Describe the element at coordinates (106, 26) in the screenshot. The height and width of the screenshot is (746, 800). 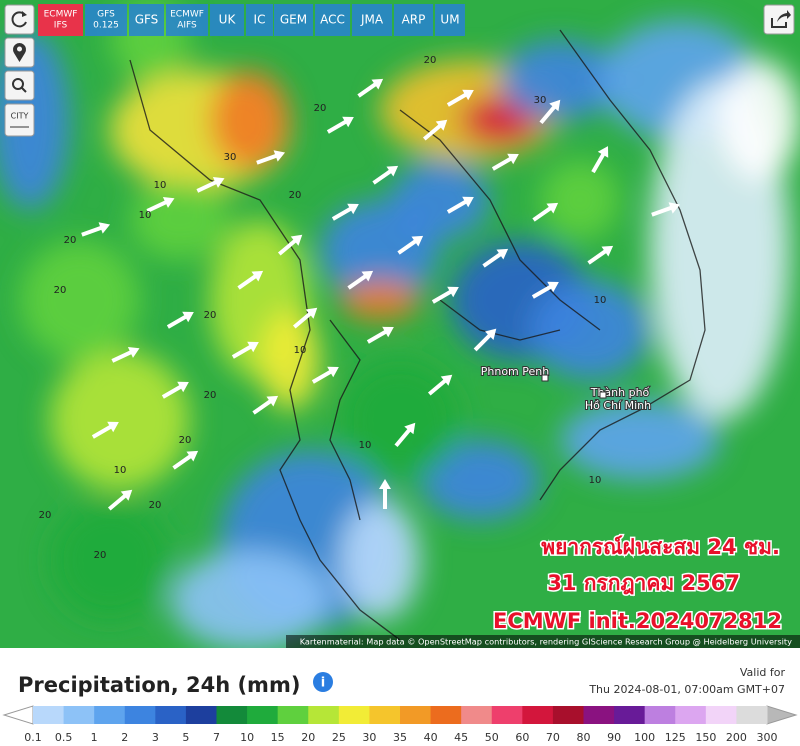
I see `tab-label: 0.125` at that location.